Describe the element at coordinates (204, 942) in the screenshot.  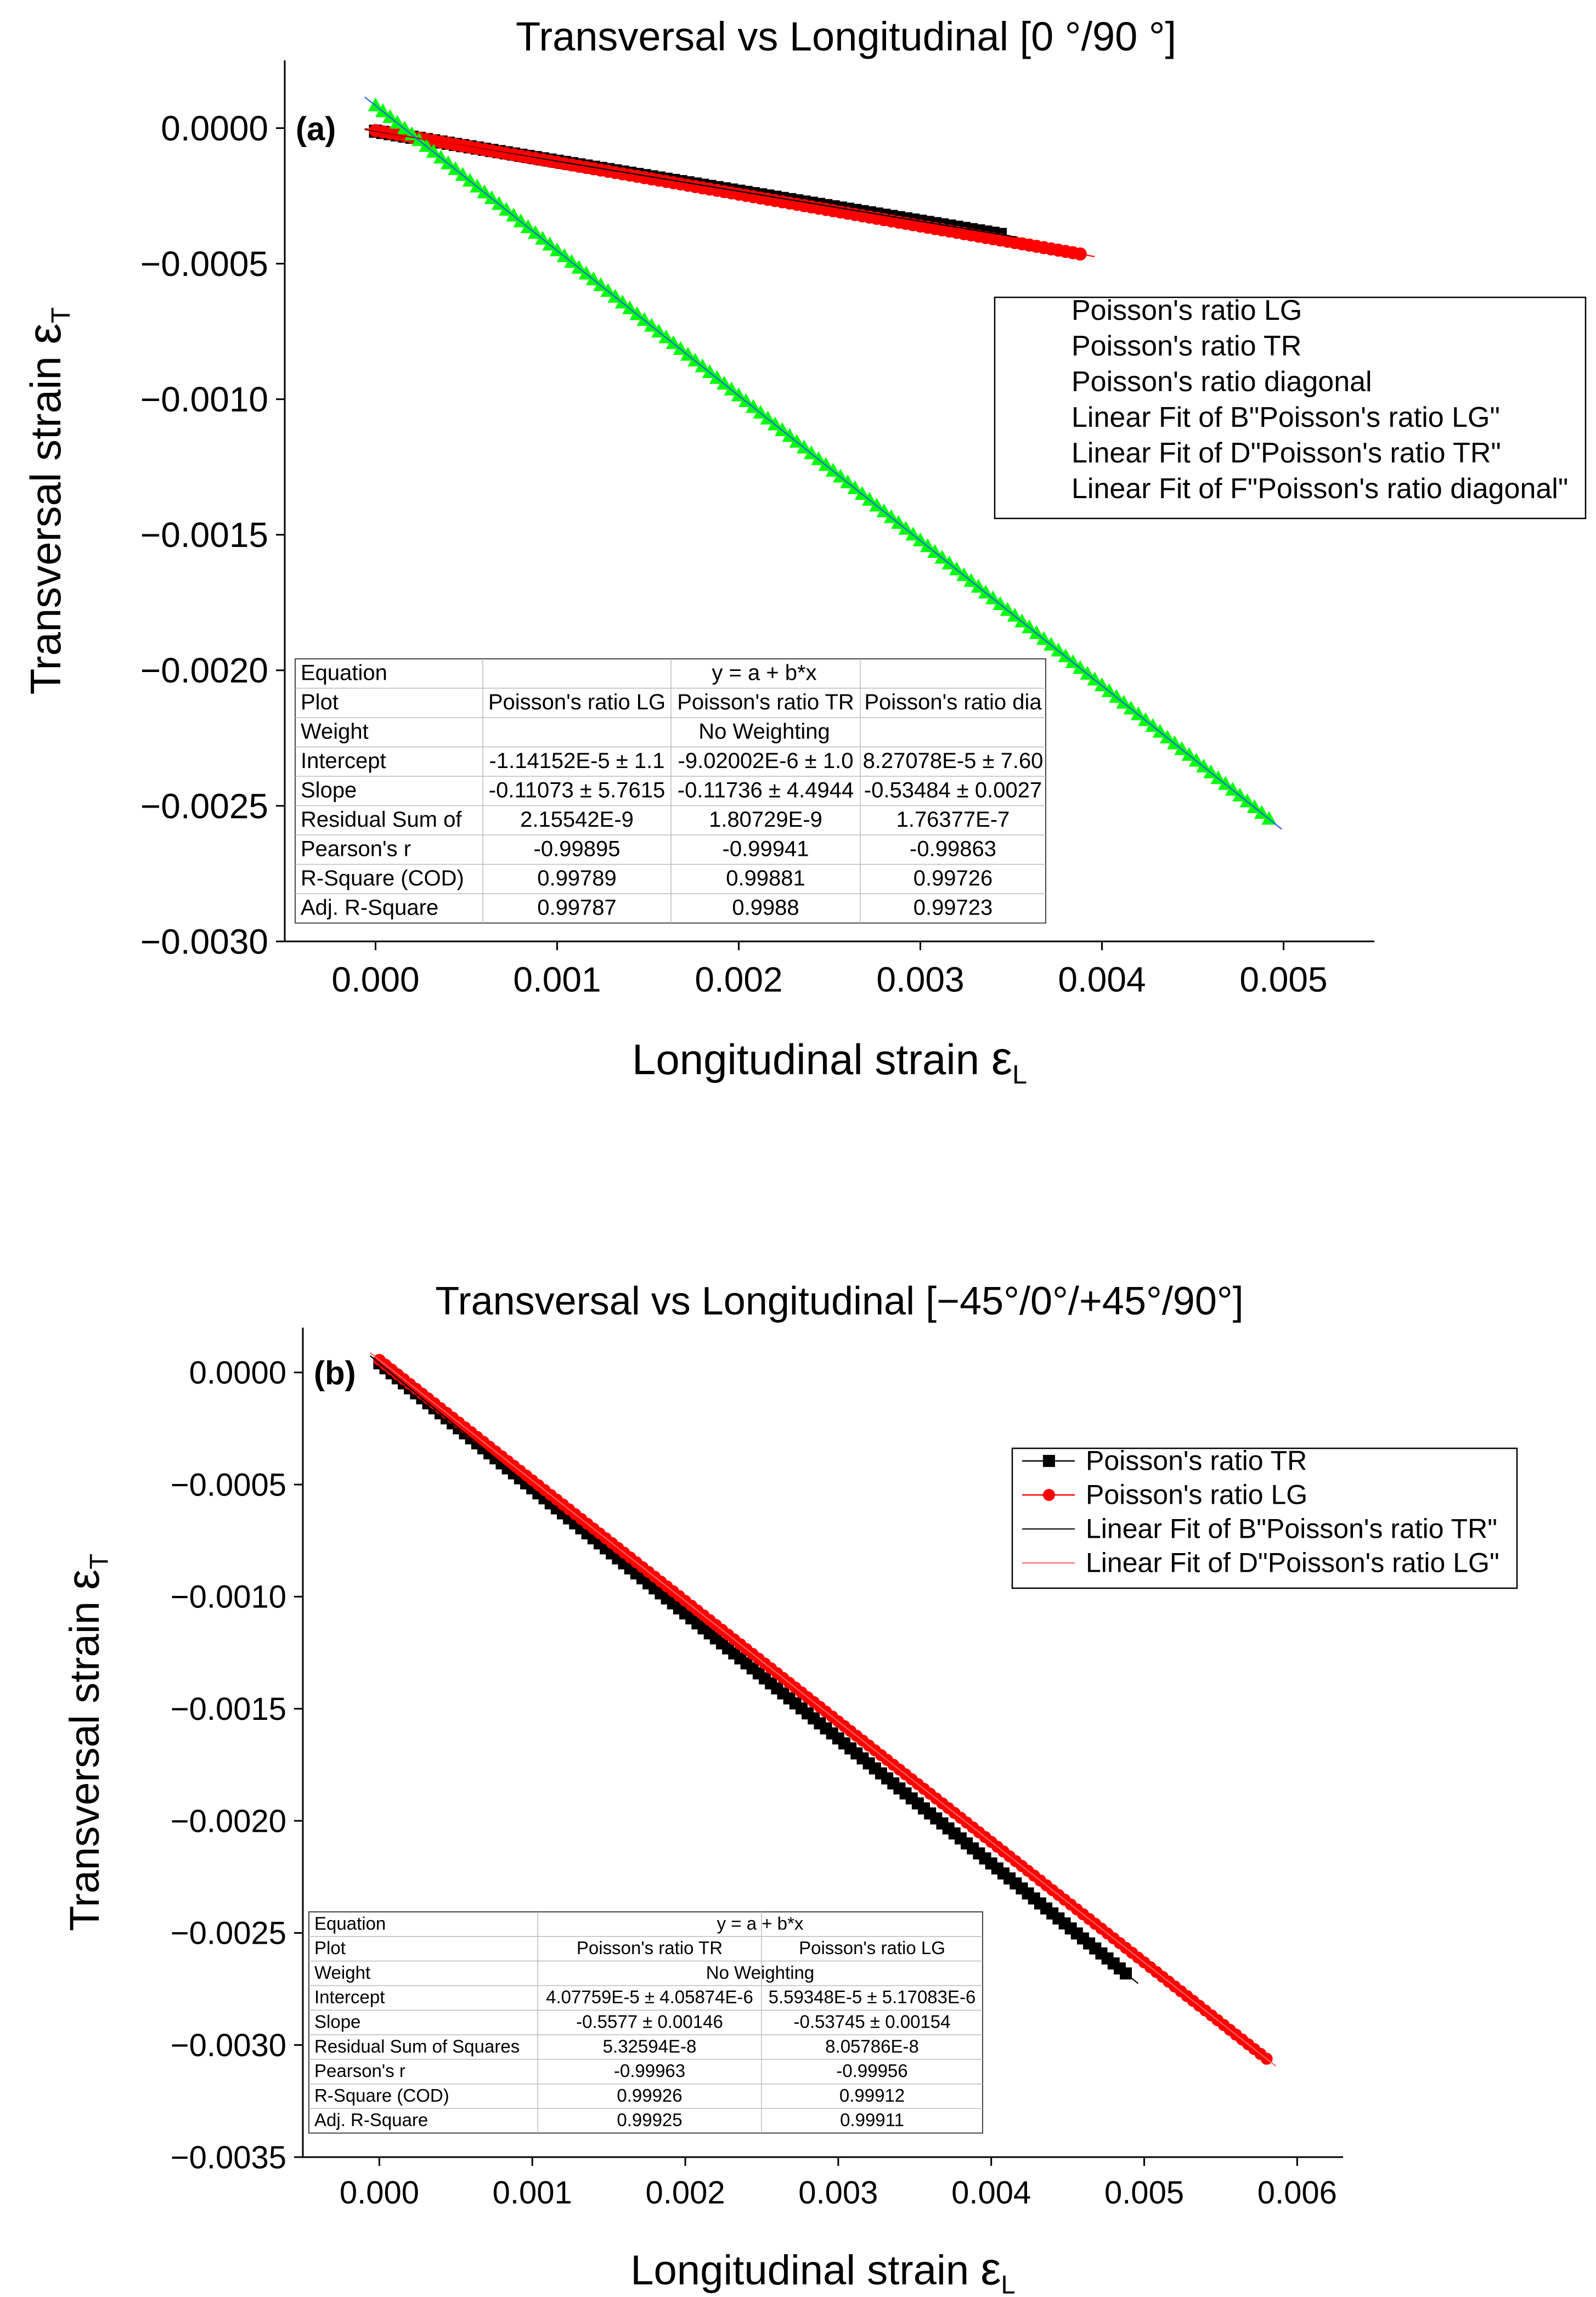
I see `y-tick-label: −0.0030` at that location.